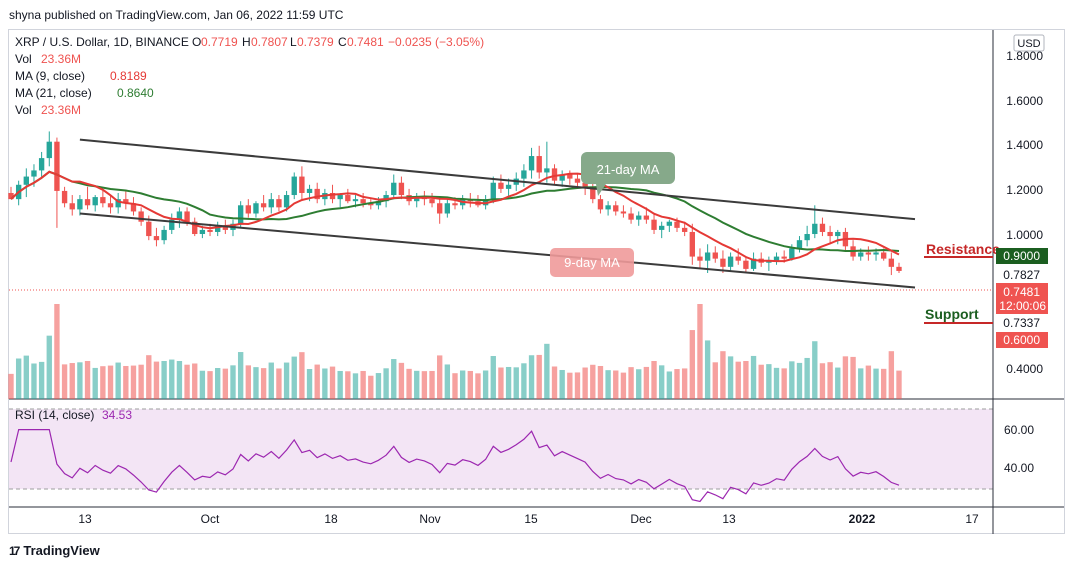  Describe the element at coordinates (436, 42) in the screenshot. I see `change-value: −0.0235 (−3.05%)` at that location.